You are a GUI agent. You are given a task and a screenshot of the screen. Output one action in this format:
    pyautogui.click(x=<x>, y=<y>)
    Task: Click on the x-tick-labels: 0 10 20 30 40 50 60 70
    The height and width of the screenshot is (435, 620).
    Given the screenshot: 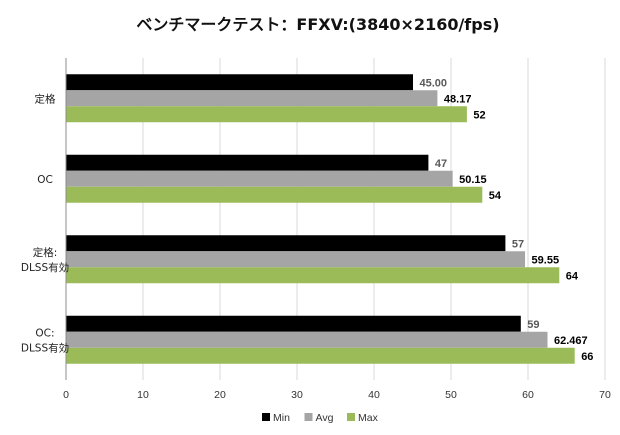 What is the action you would take?
    pyautogui.click(x=337, y=395)
    